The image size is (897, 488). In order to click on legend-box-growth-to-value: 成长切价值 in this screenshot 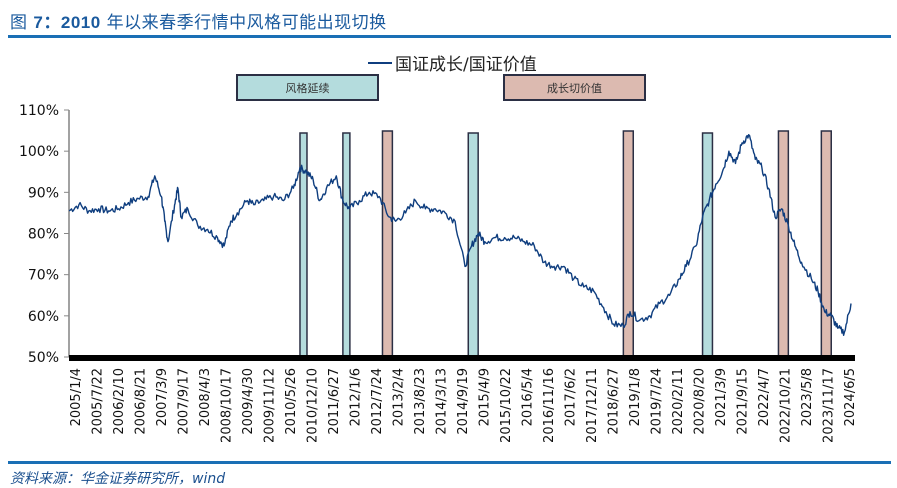, I will do `click(574, 87)`.